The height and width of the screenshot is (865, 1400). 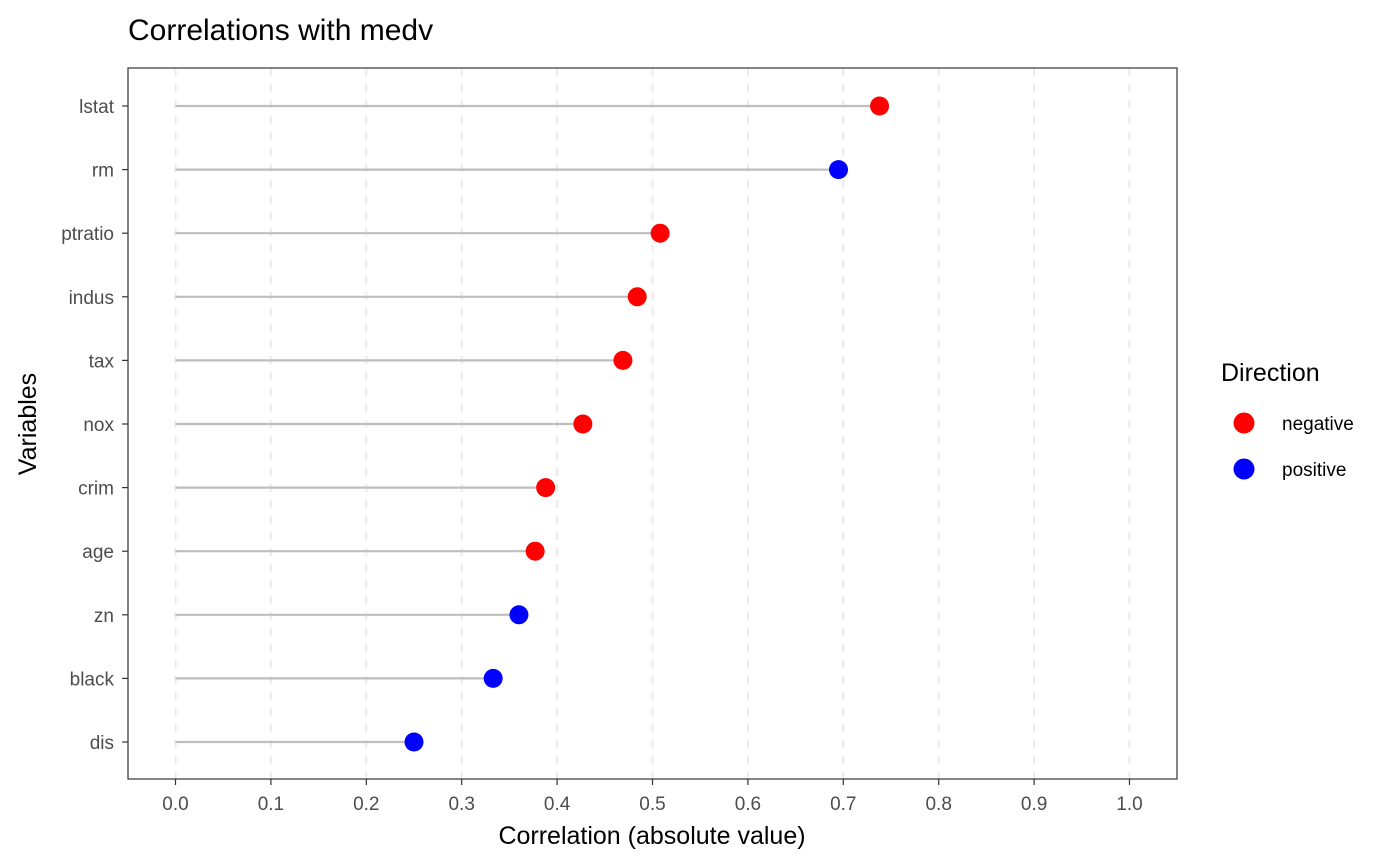 I want to click on x-tick-label: 0.1, so click(x=271, y=804).